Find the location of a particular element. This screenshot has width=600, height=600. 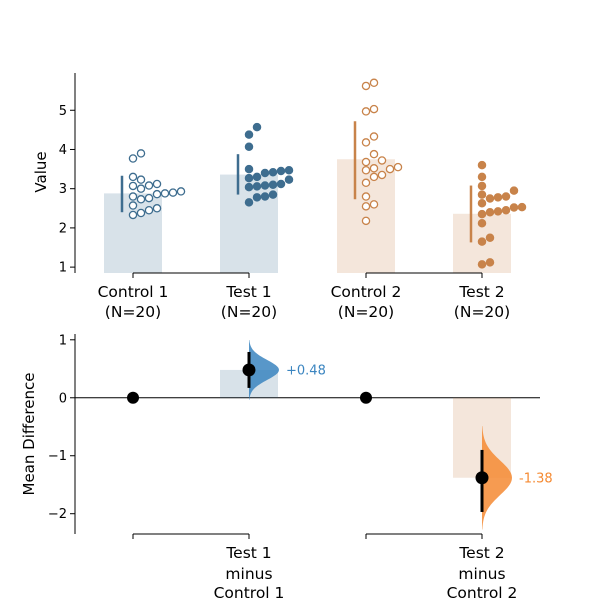

y-tick-label: 0 is located at coordinates (63, 398).